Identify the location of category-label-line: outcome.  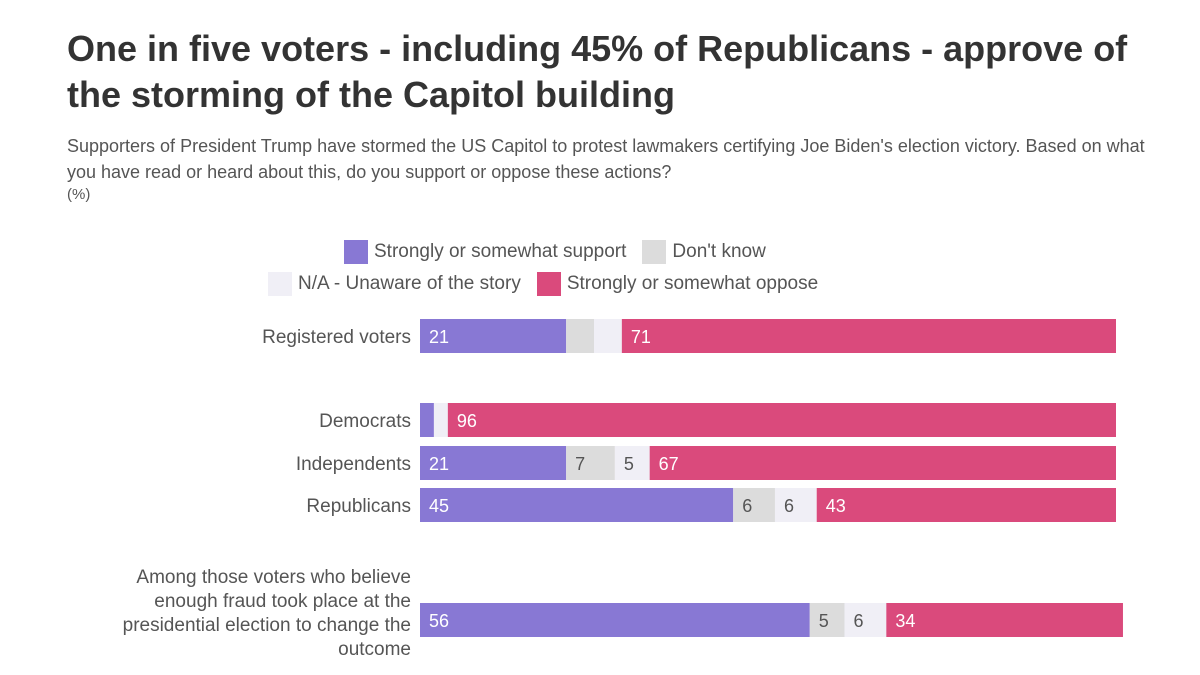
(374, 649).